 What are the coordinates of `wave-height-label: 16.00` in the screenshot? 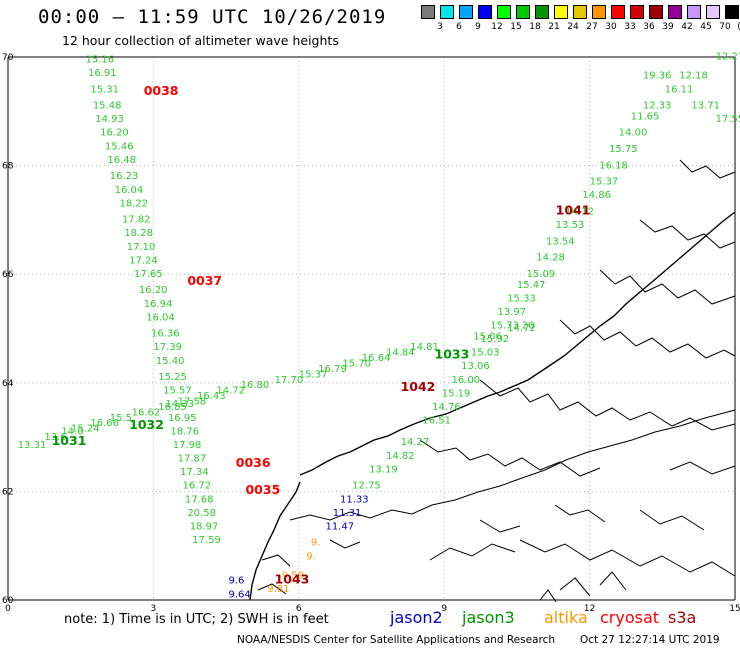 It's located at (465, 380).